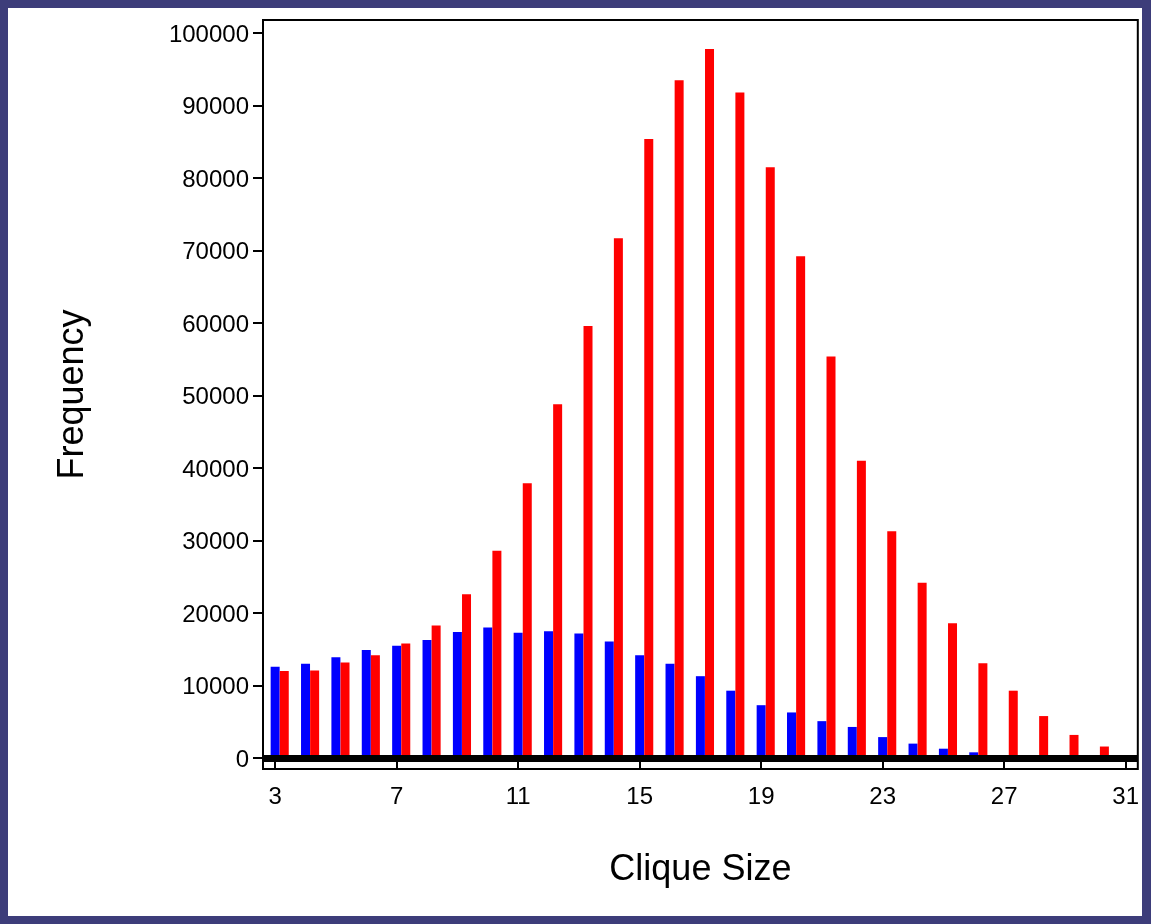 Image resolution: width=1151 pixels, height=924 pixels. I want to click on x-tick-label: 27, so click(1004, 795).